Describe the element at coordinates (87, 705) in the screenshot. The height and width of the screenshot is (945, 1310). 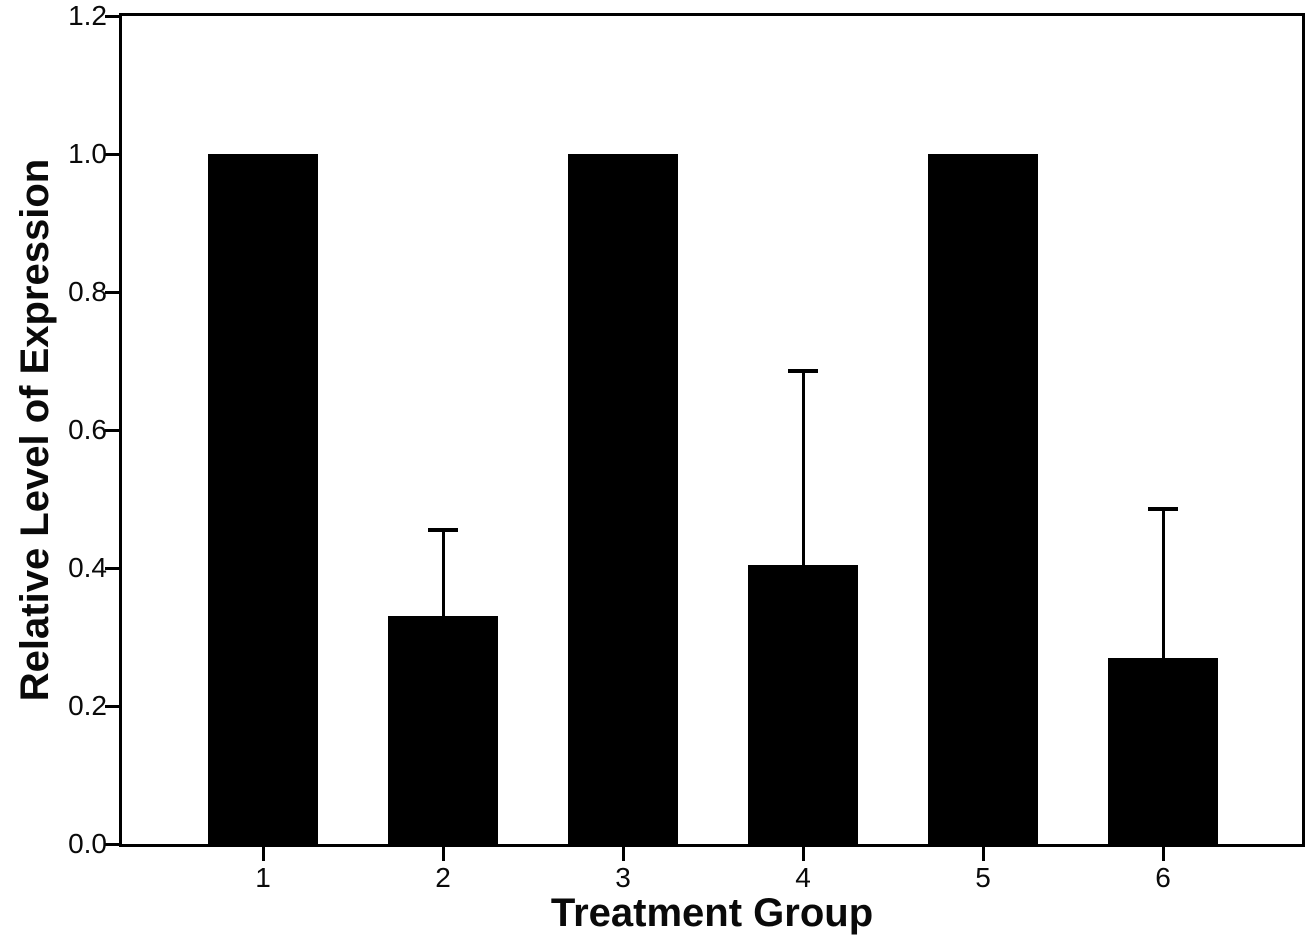
I see `y-tick-label: 0.2` at that location.